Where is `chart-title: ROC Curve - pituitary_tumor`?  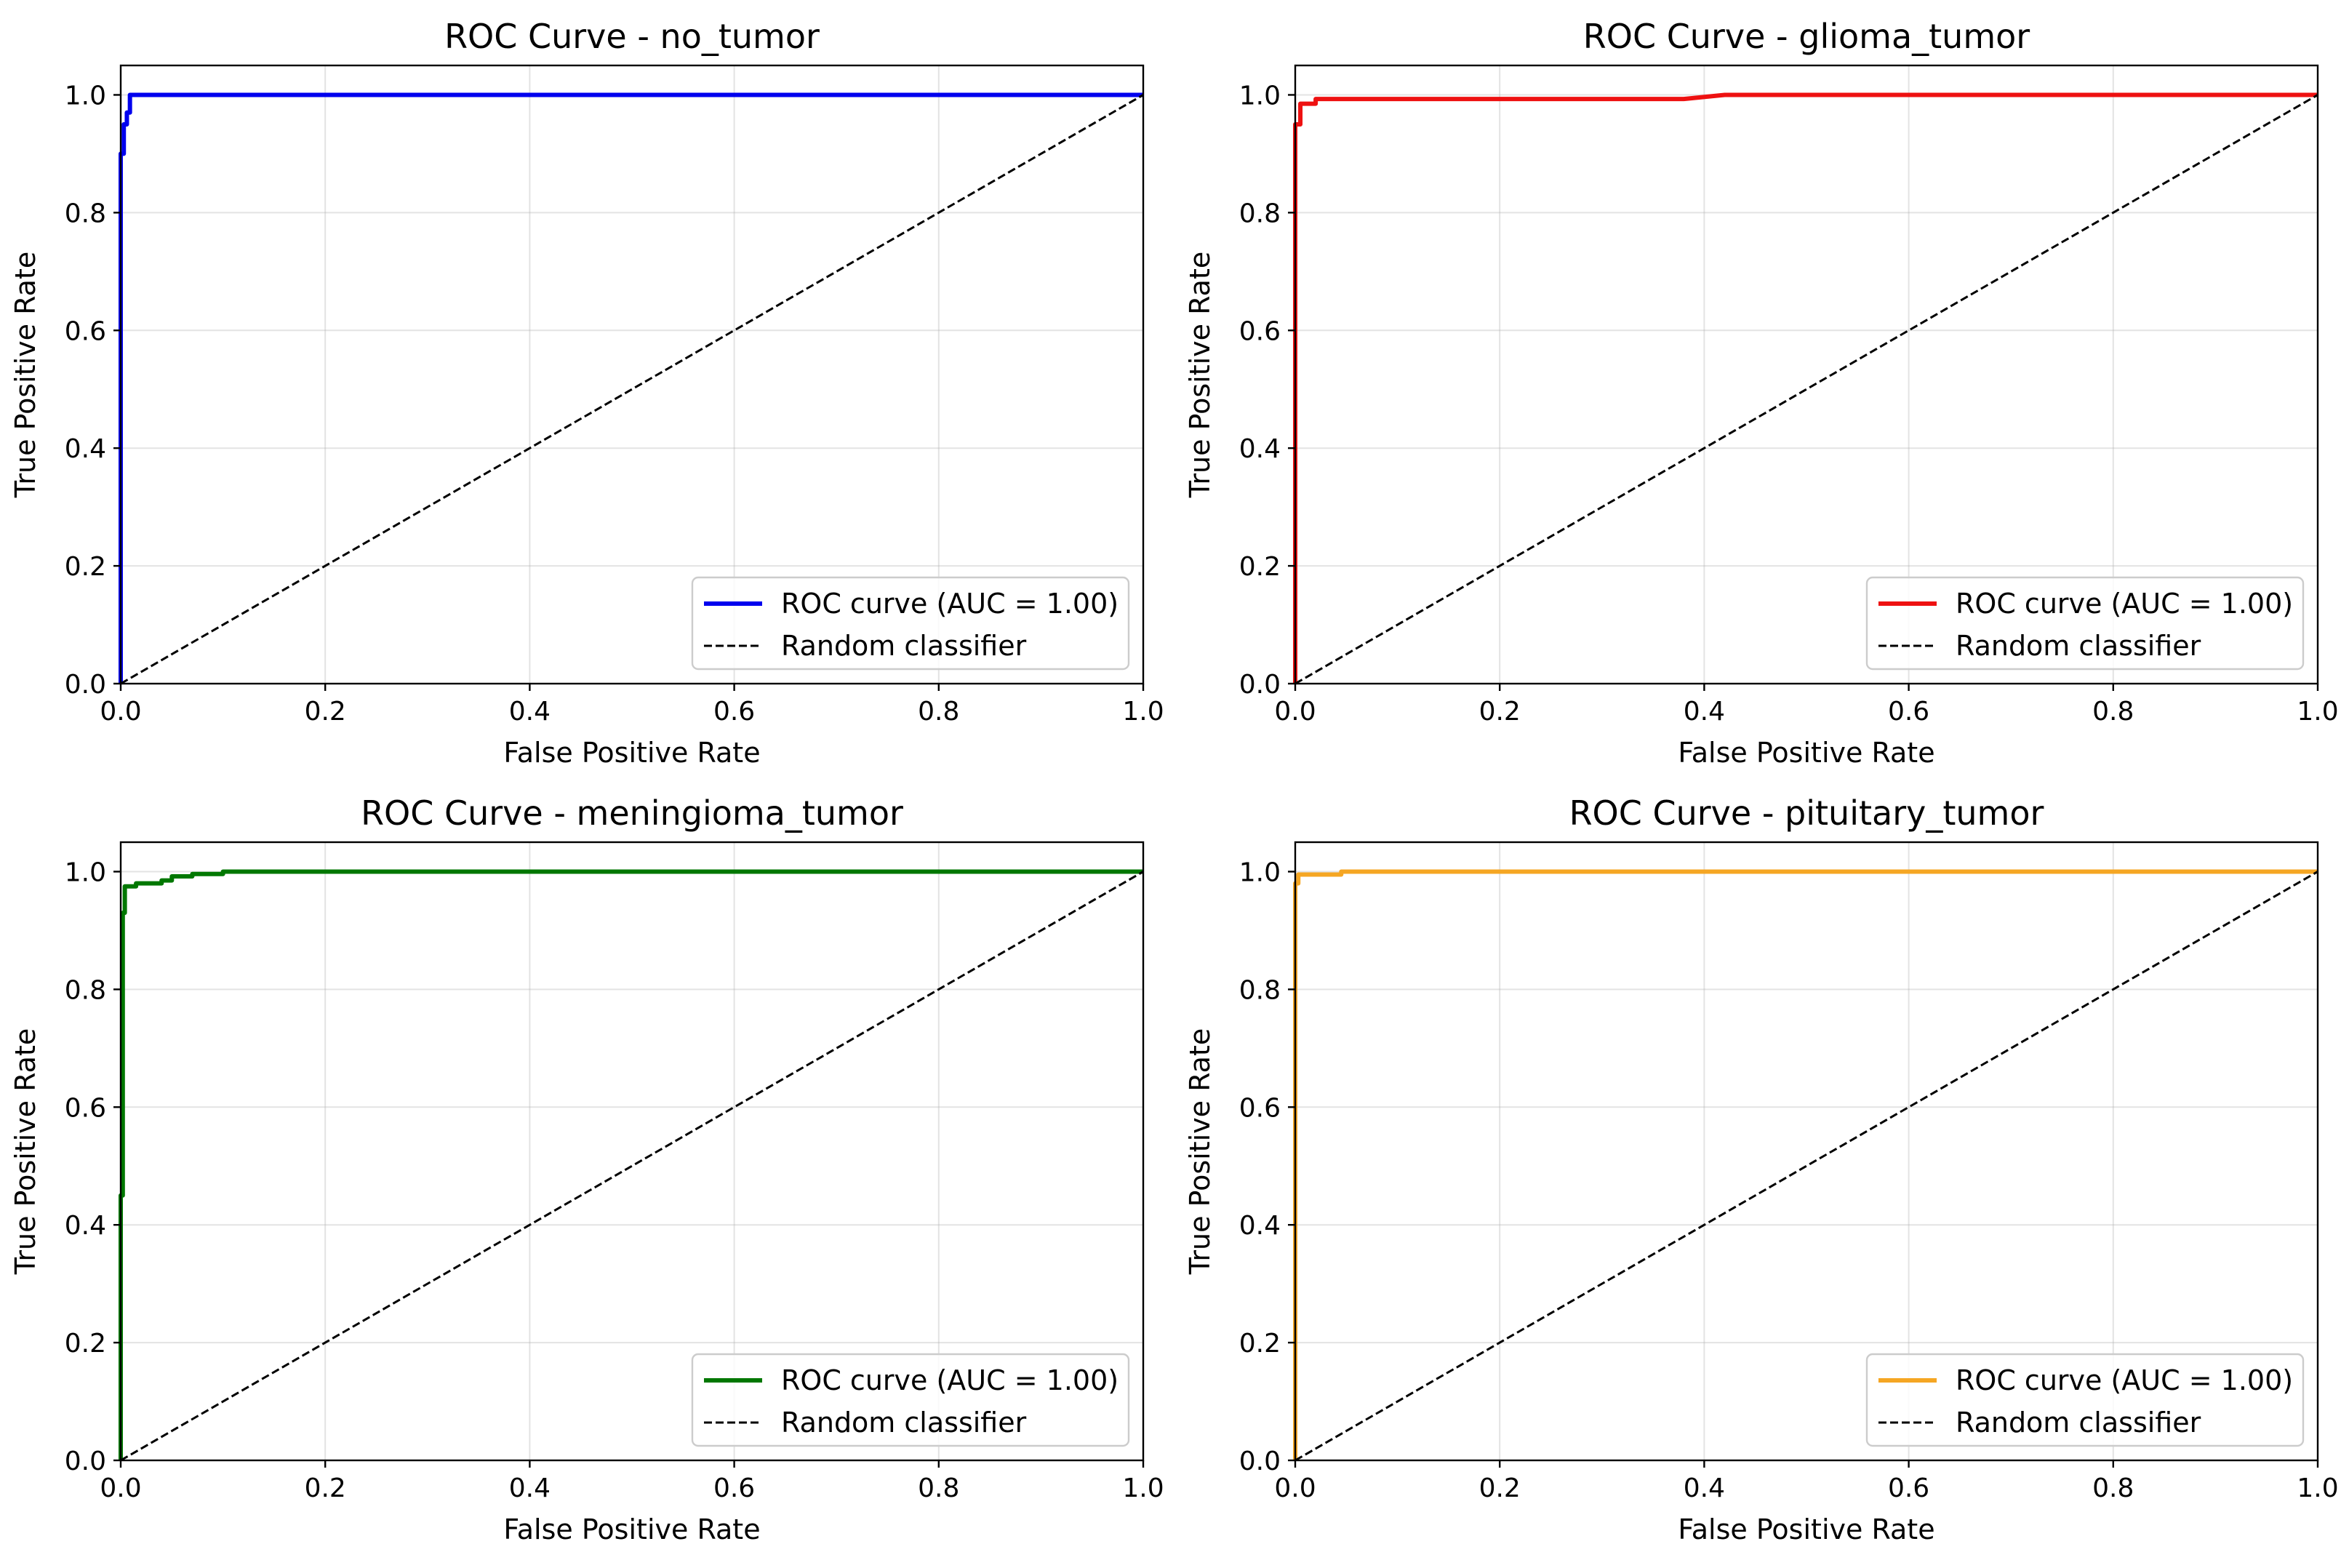
chart-title: ROC Curve - pituitary_tumor is located at coordinates (1806, 813).